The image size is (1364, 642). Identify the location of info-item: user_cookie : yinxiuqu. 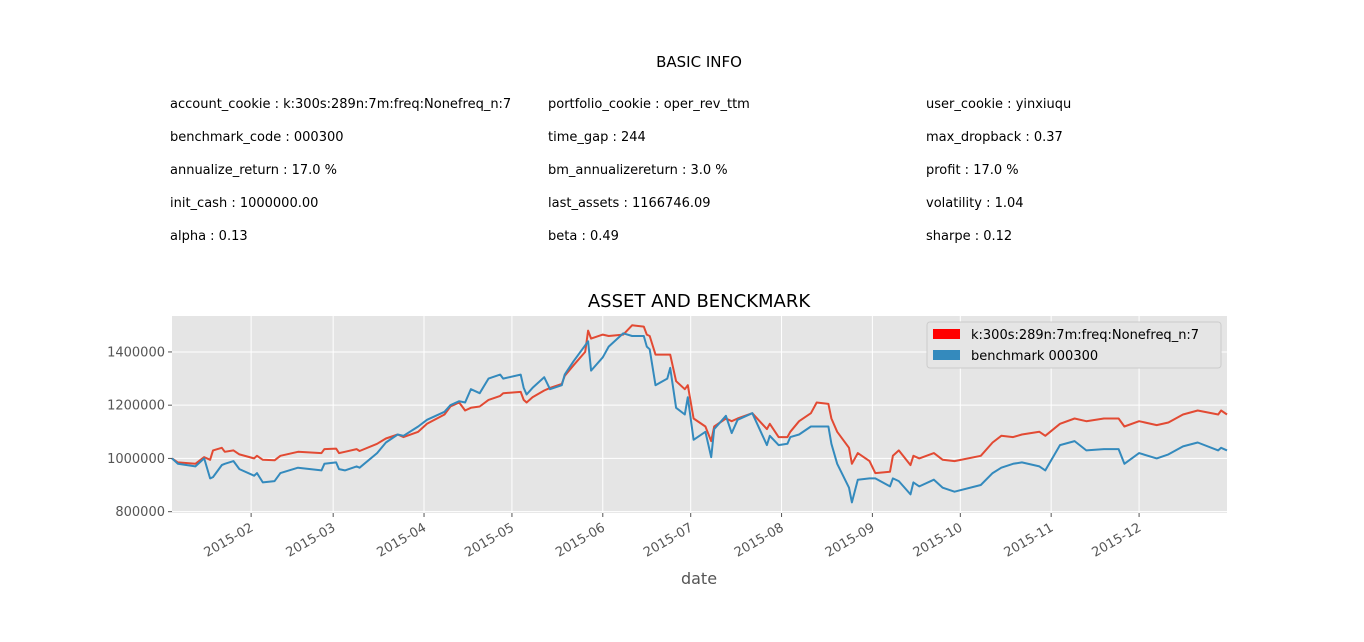
(999, 104).